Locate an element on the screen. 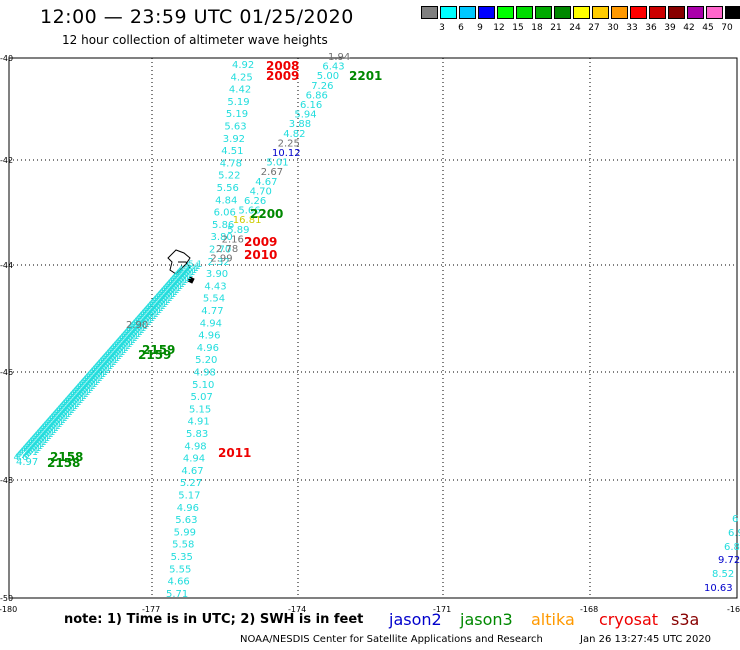  time-label: 2158 is located at coordinates (66, 457).